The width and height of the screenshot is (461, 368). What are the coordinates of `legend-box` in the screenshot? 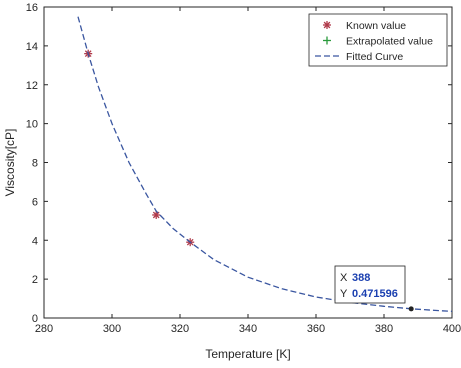 It's located at (378, 40).